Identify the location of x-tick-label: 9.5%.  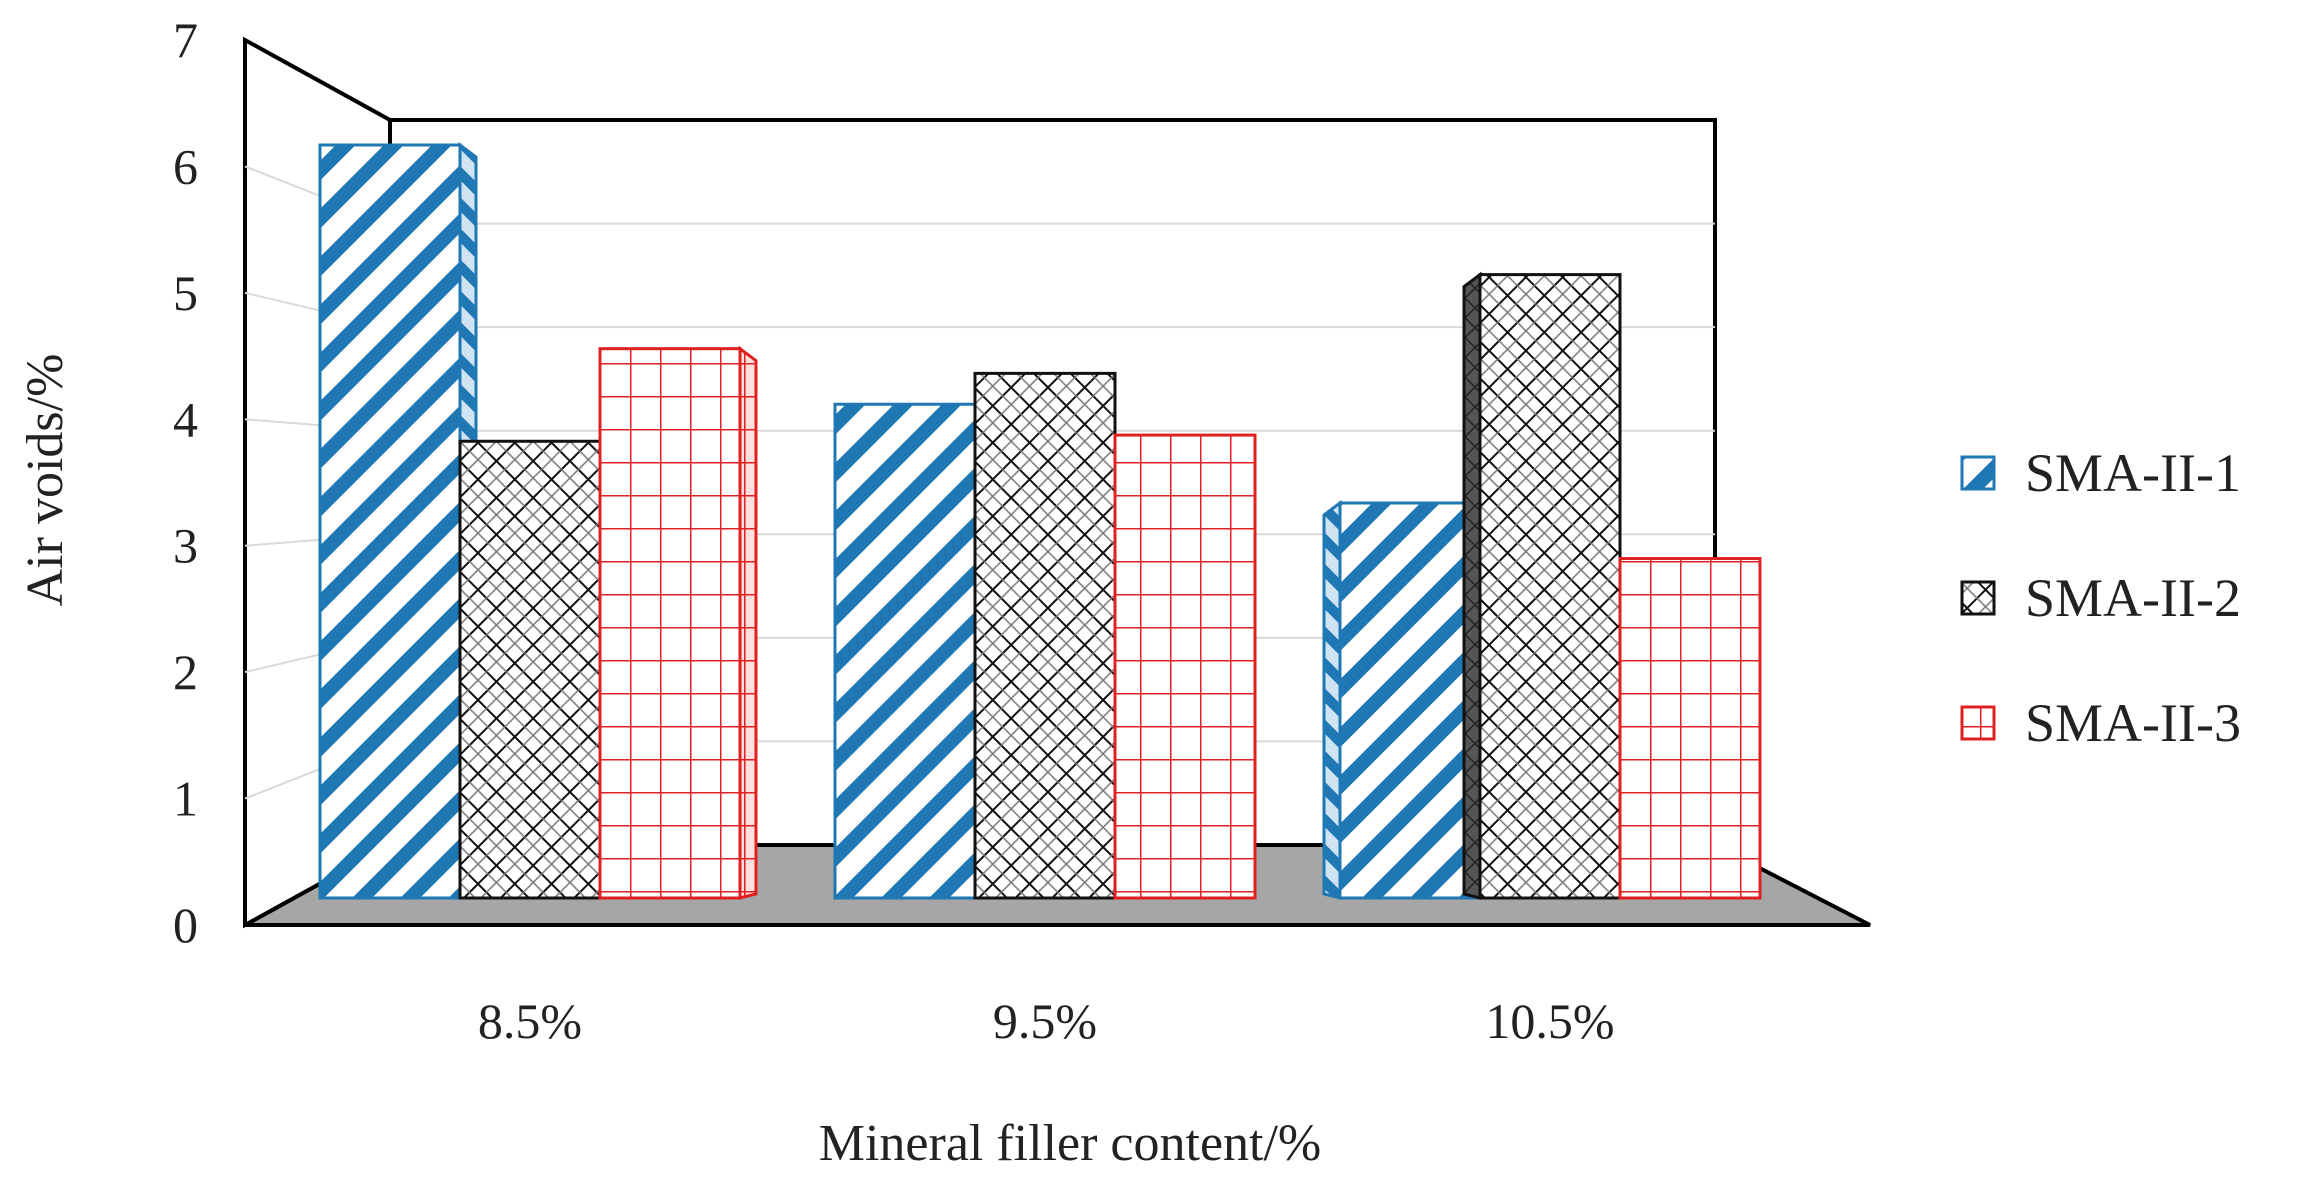
(1045, 1021).